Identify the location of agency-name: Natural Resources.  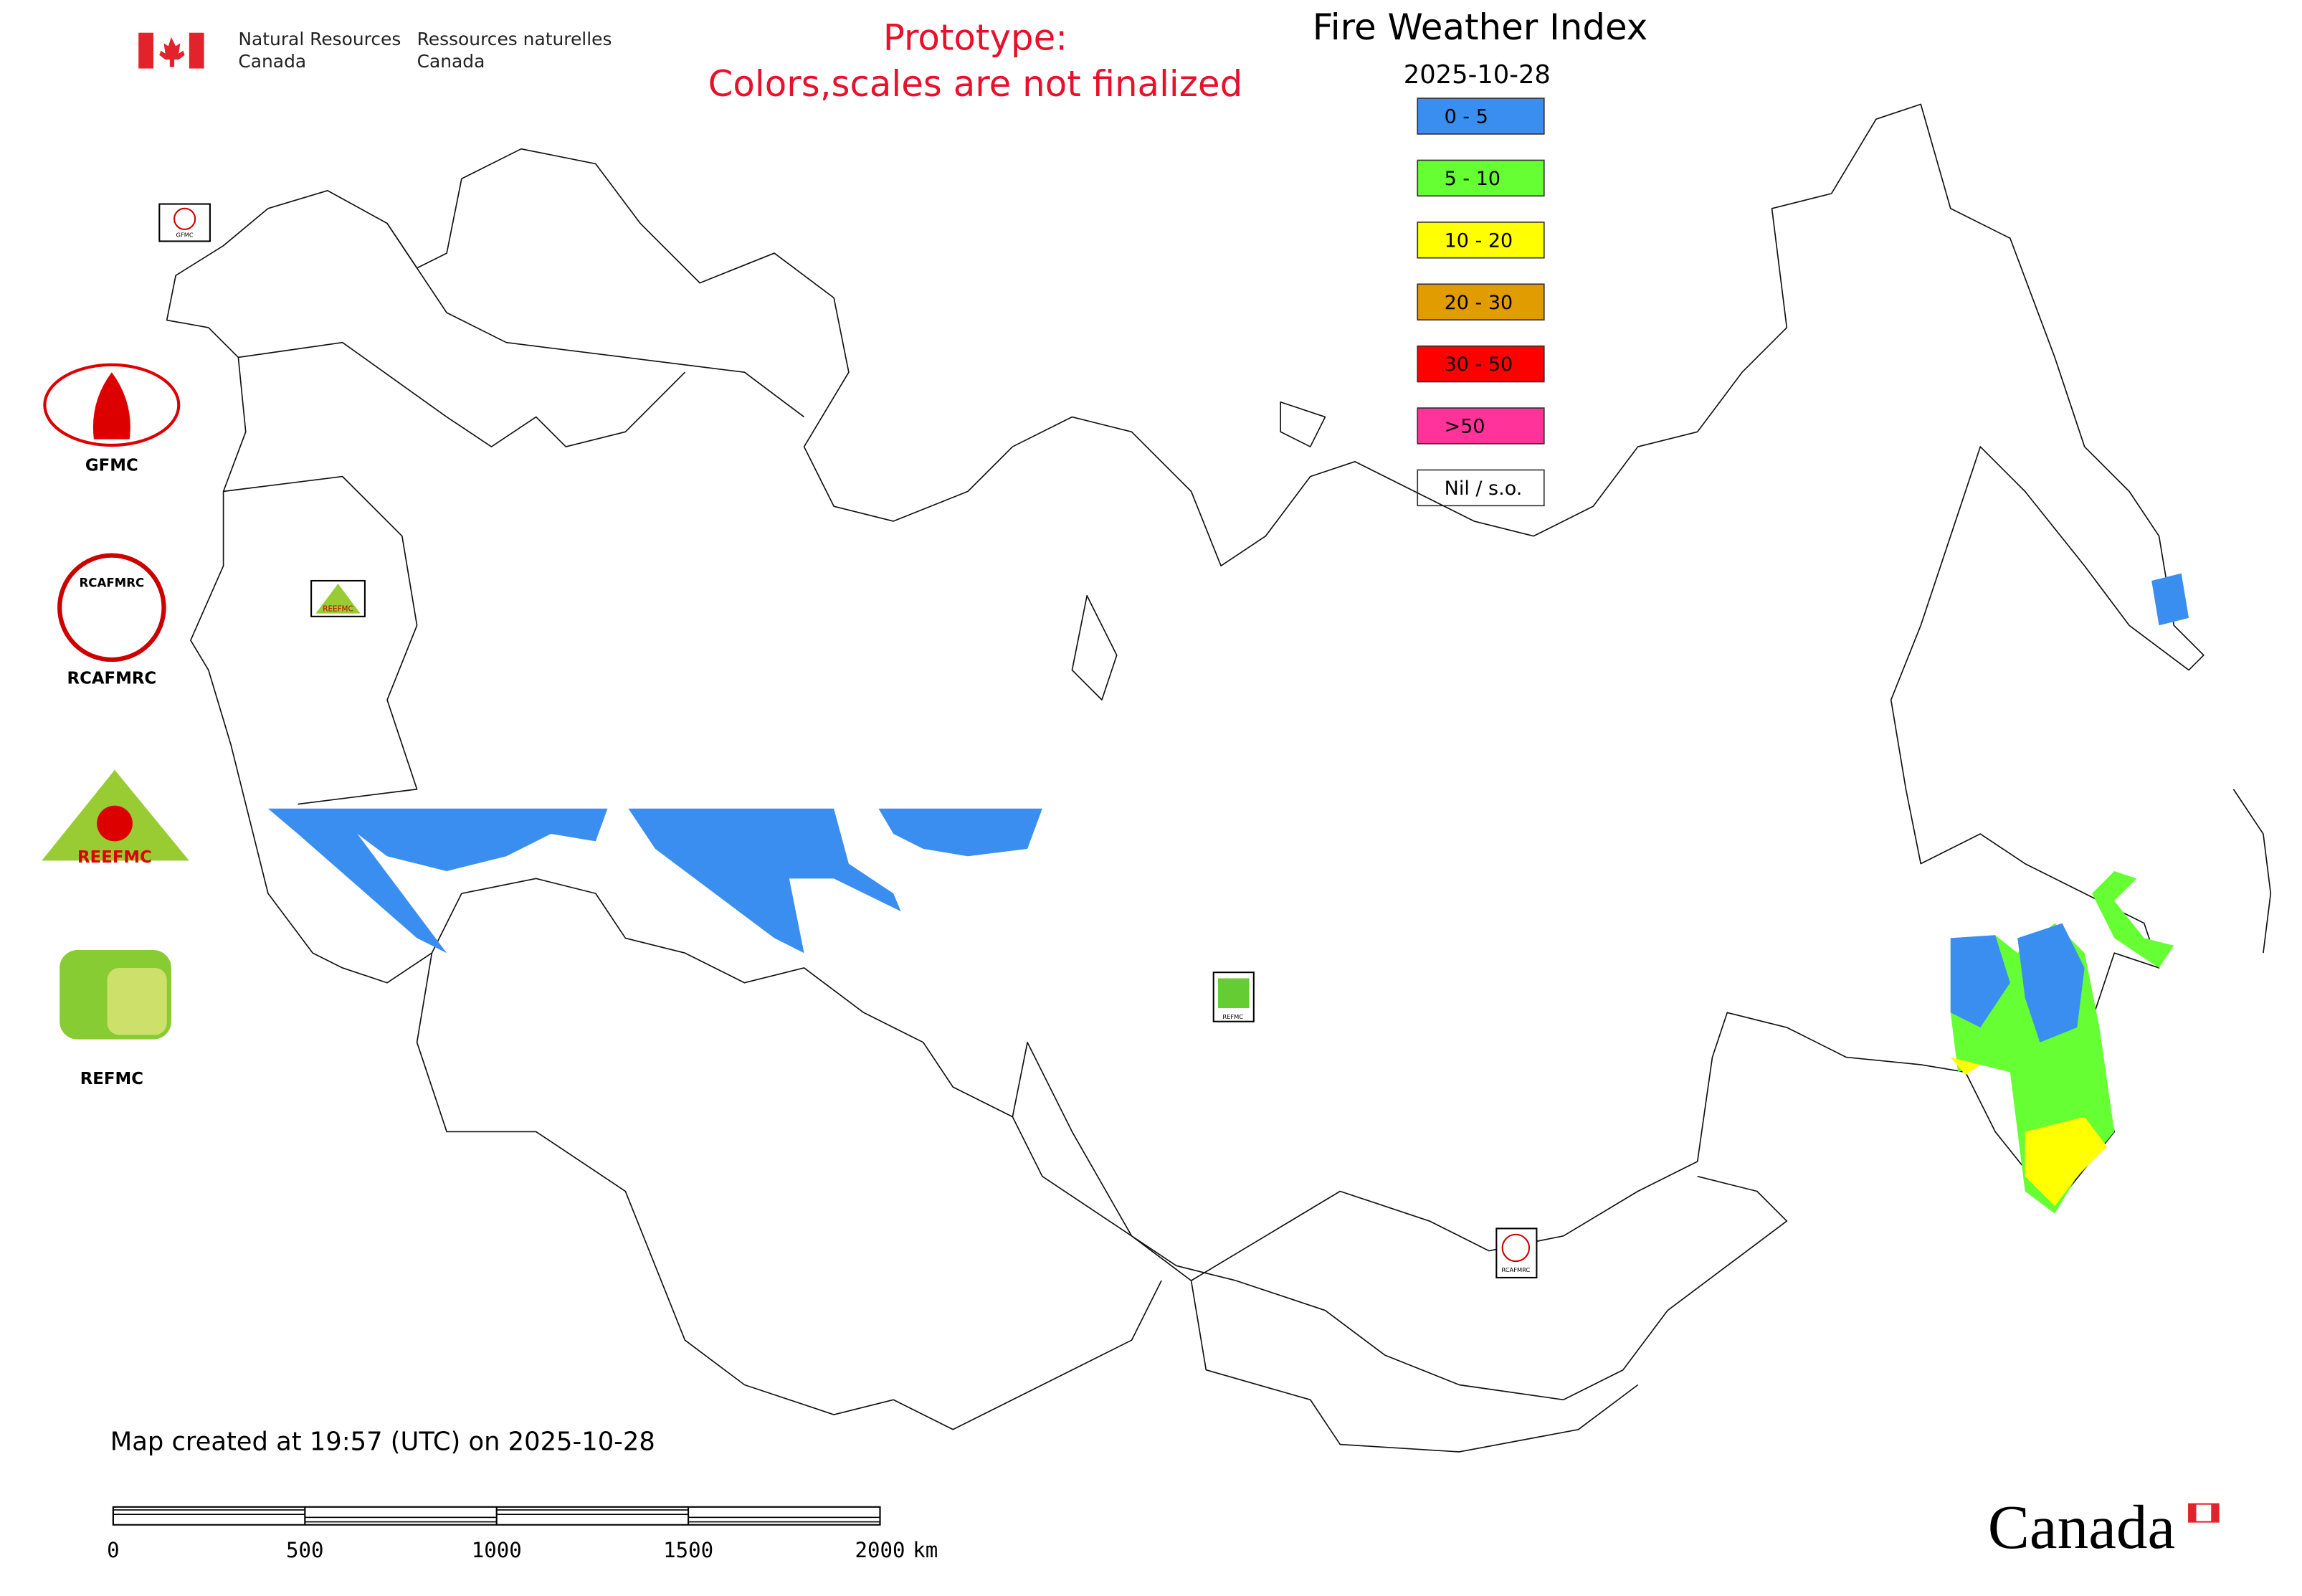
(319, 39).